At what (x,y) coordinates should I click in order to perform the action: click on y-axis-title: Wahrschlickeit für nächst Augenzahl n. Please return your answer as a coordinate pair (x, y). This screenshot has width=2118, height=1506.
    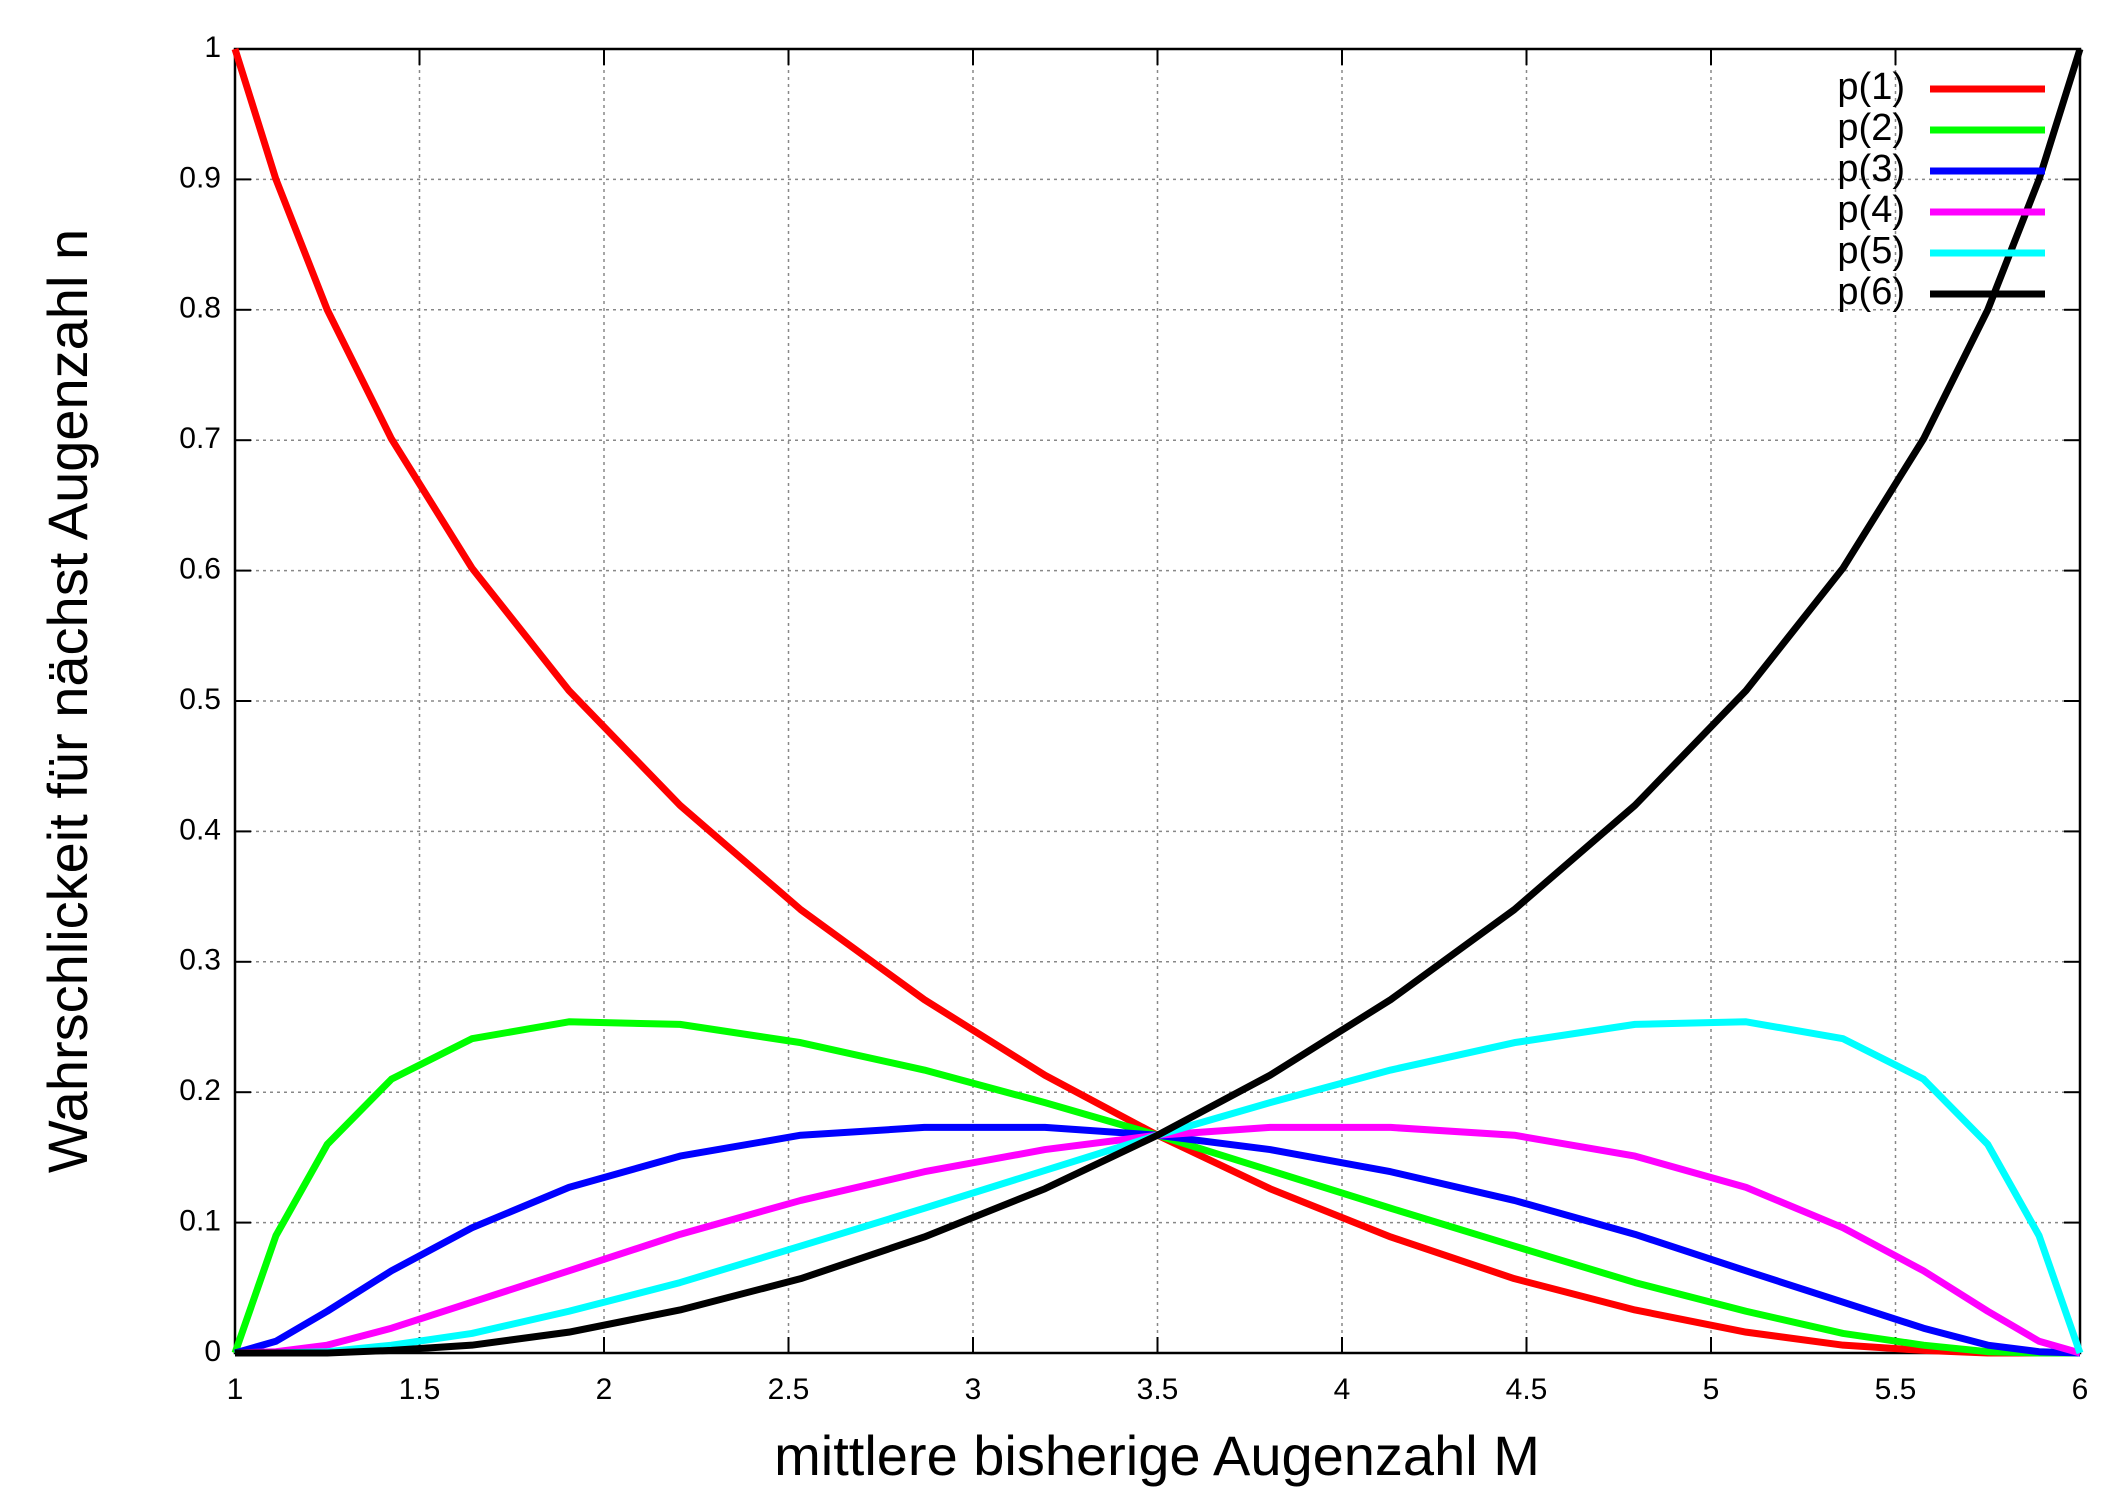
    Looking at the image, I should click on (67, 701).